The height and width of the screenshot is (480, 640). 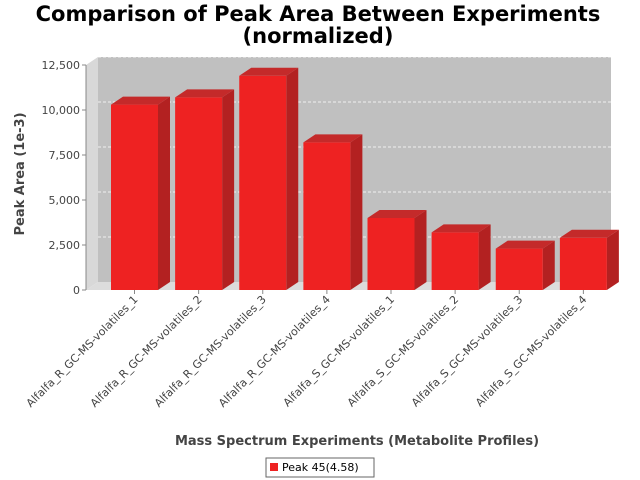 I want to click on y-tick-label: 7,500, so click(x=65, y=155).